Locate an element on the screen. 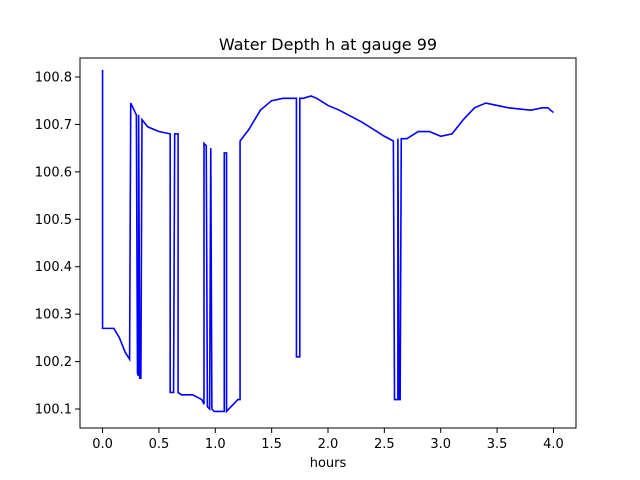 The height and width of the screenshot is (480, 640). x-tick-label: 1.5 is located at coordinates (271, 444).